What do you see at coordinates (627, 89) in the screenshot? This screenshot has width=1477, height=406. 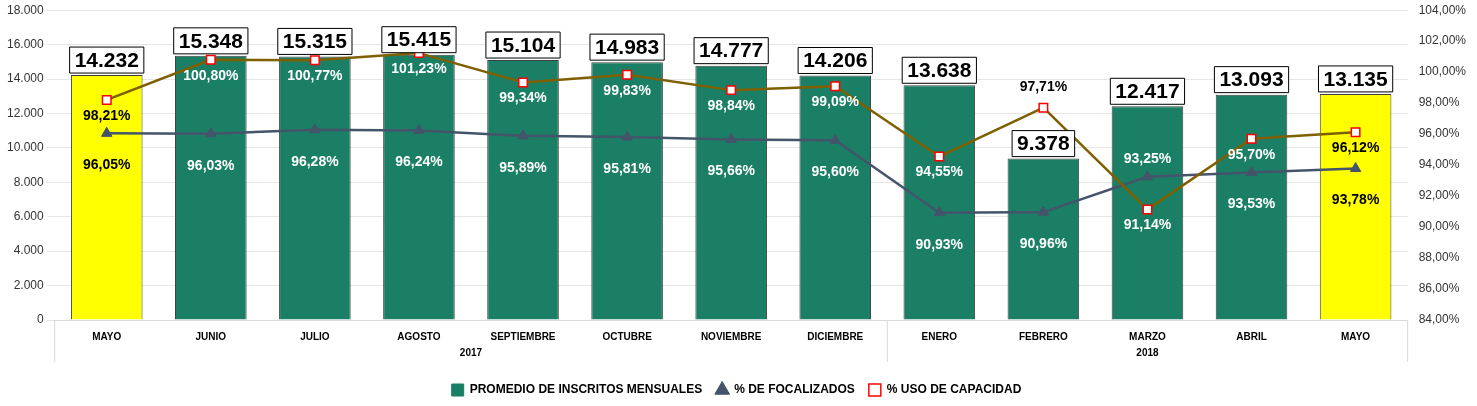 I see `data-label: 99,83%` at bounding box center [627, 89].